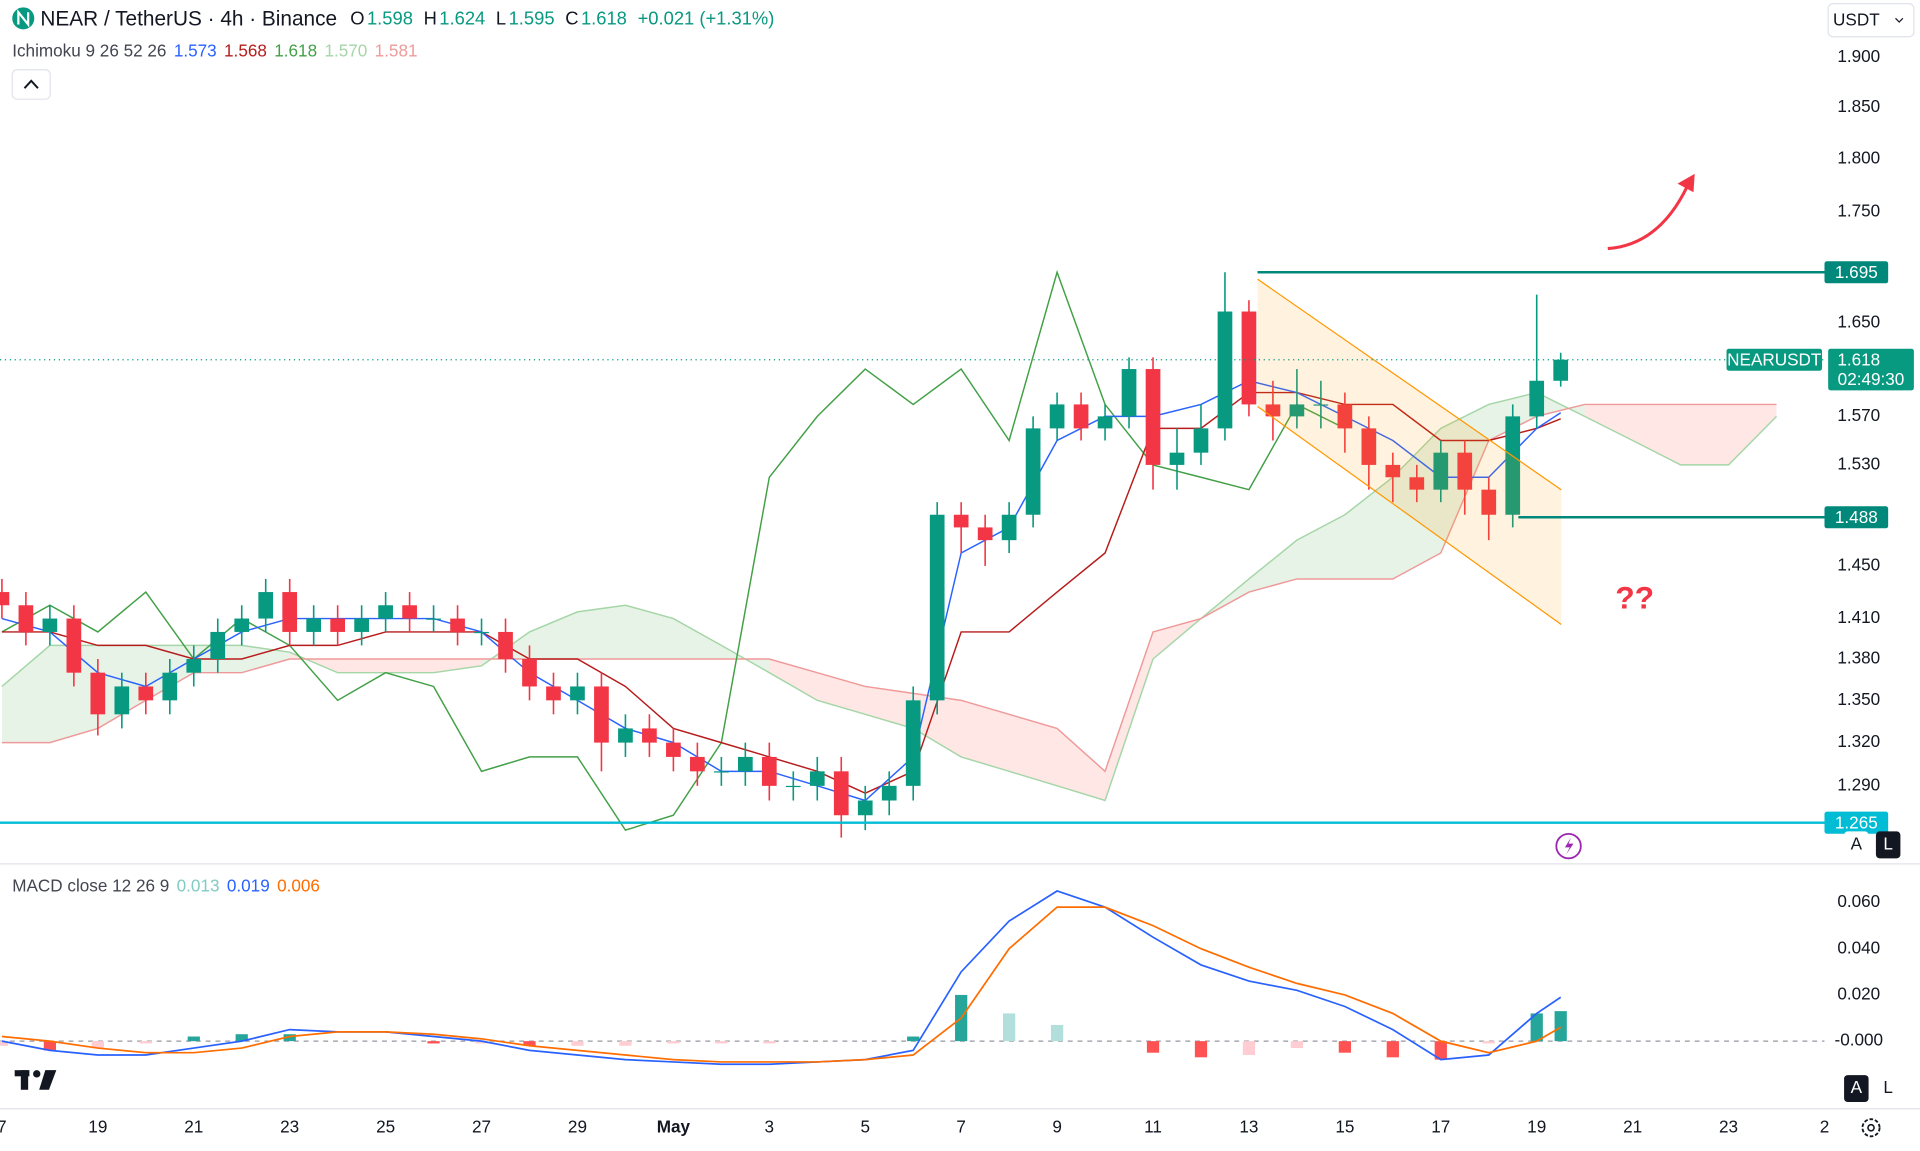  I want to click on legend-value: 1.581, so click(396, 50).